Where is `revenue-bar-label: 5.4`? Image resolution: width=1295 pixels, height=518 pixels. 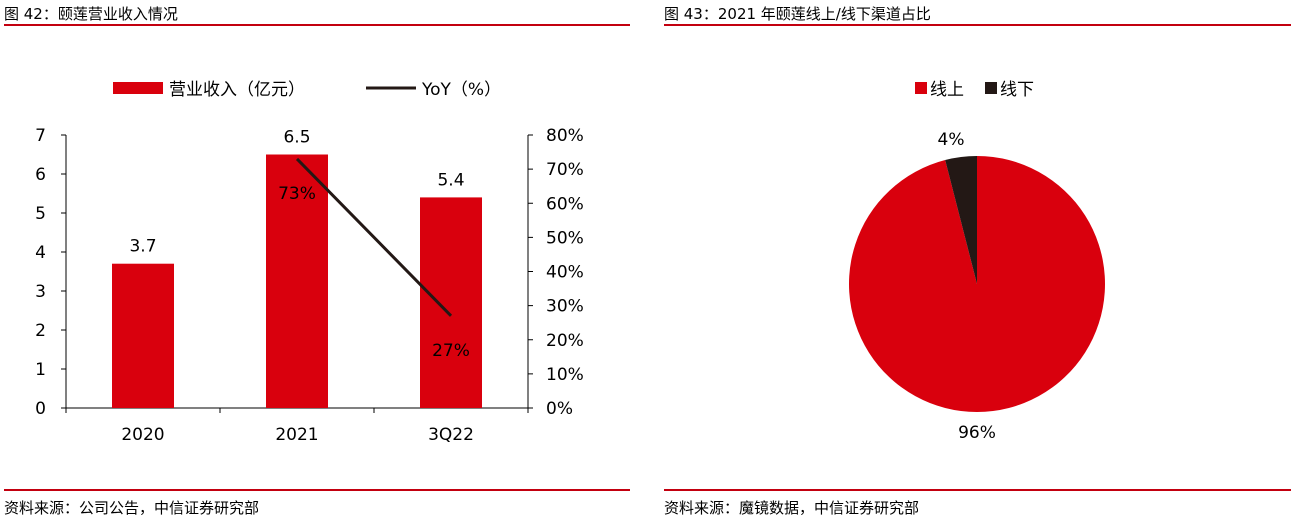
revenue-bar-label: 5.4 is located at coordinates (450, 180).